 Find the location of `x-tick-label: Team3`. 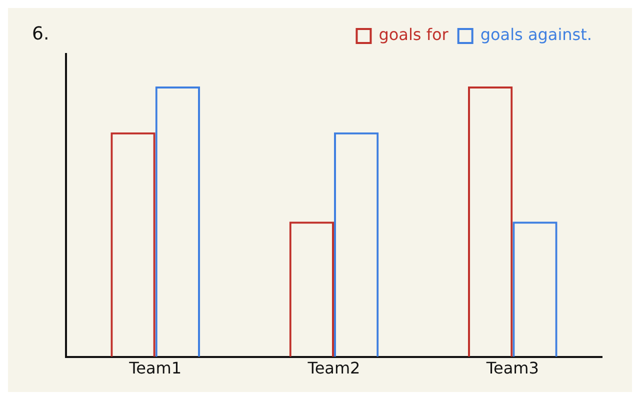

x-tick-label: Team3 is located at coordinates (512, 368).